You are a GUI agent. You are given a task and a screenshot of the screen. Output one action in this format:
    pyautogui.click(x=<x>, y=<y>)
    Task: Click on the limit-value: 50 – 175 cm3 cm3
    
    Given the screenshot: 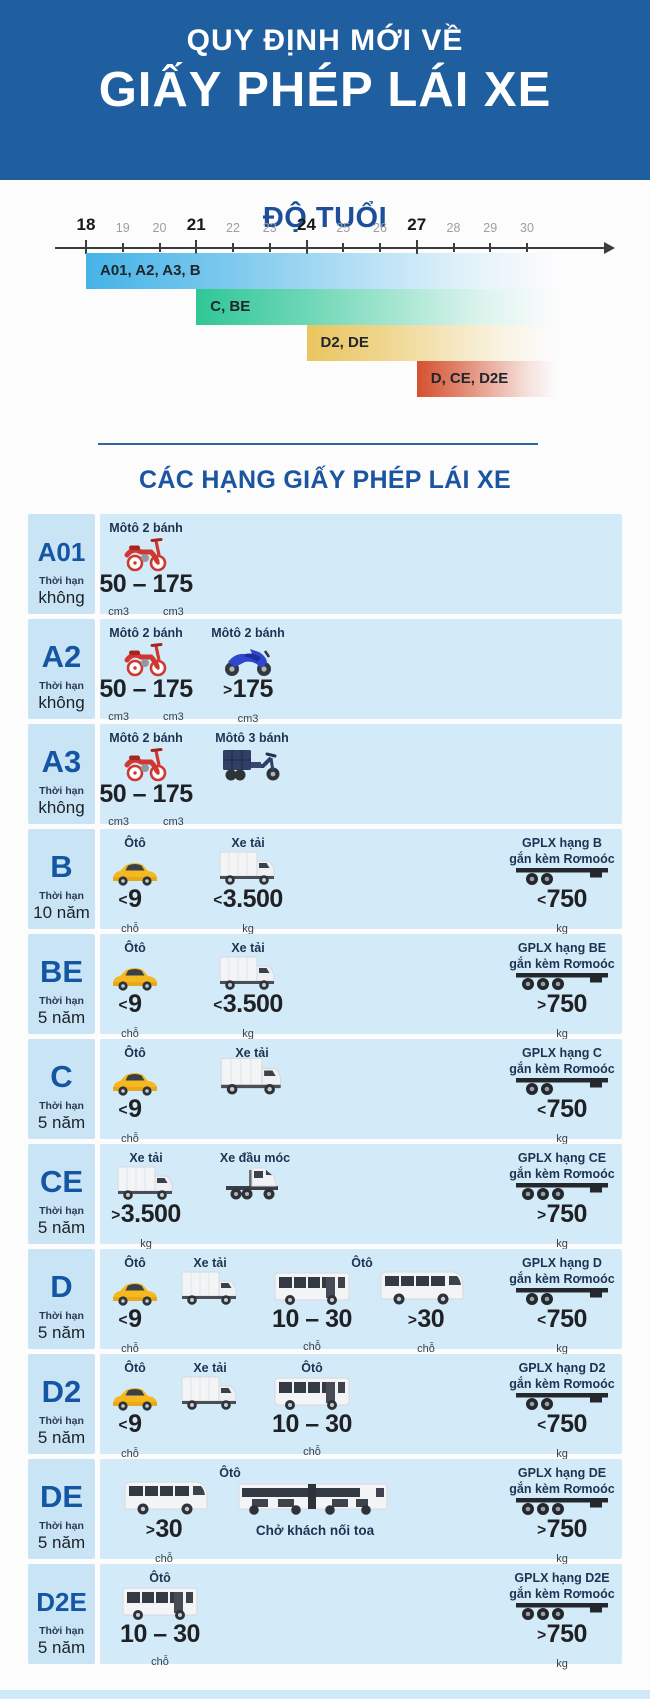 What is the action you would take?
    pyautogui.click(x=146, y=598)
    